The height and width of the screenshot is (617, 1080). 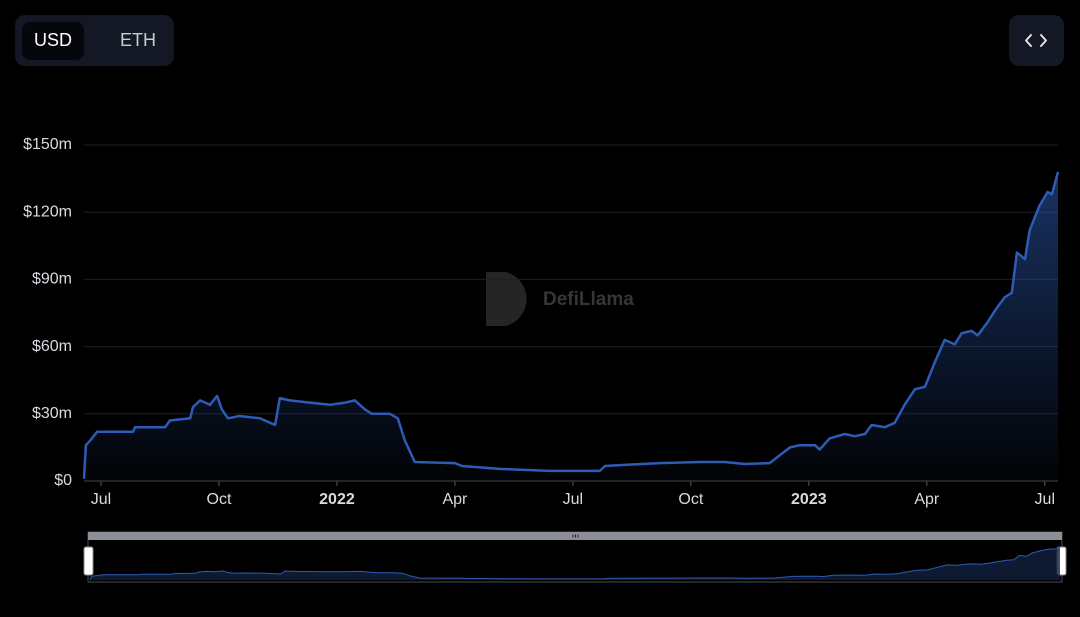 I want to click on watermark-logo, so click(x=506, y=299).